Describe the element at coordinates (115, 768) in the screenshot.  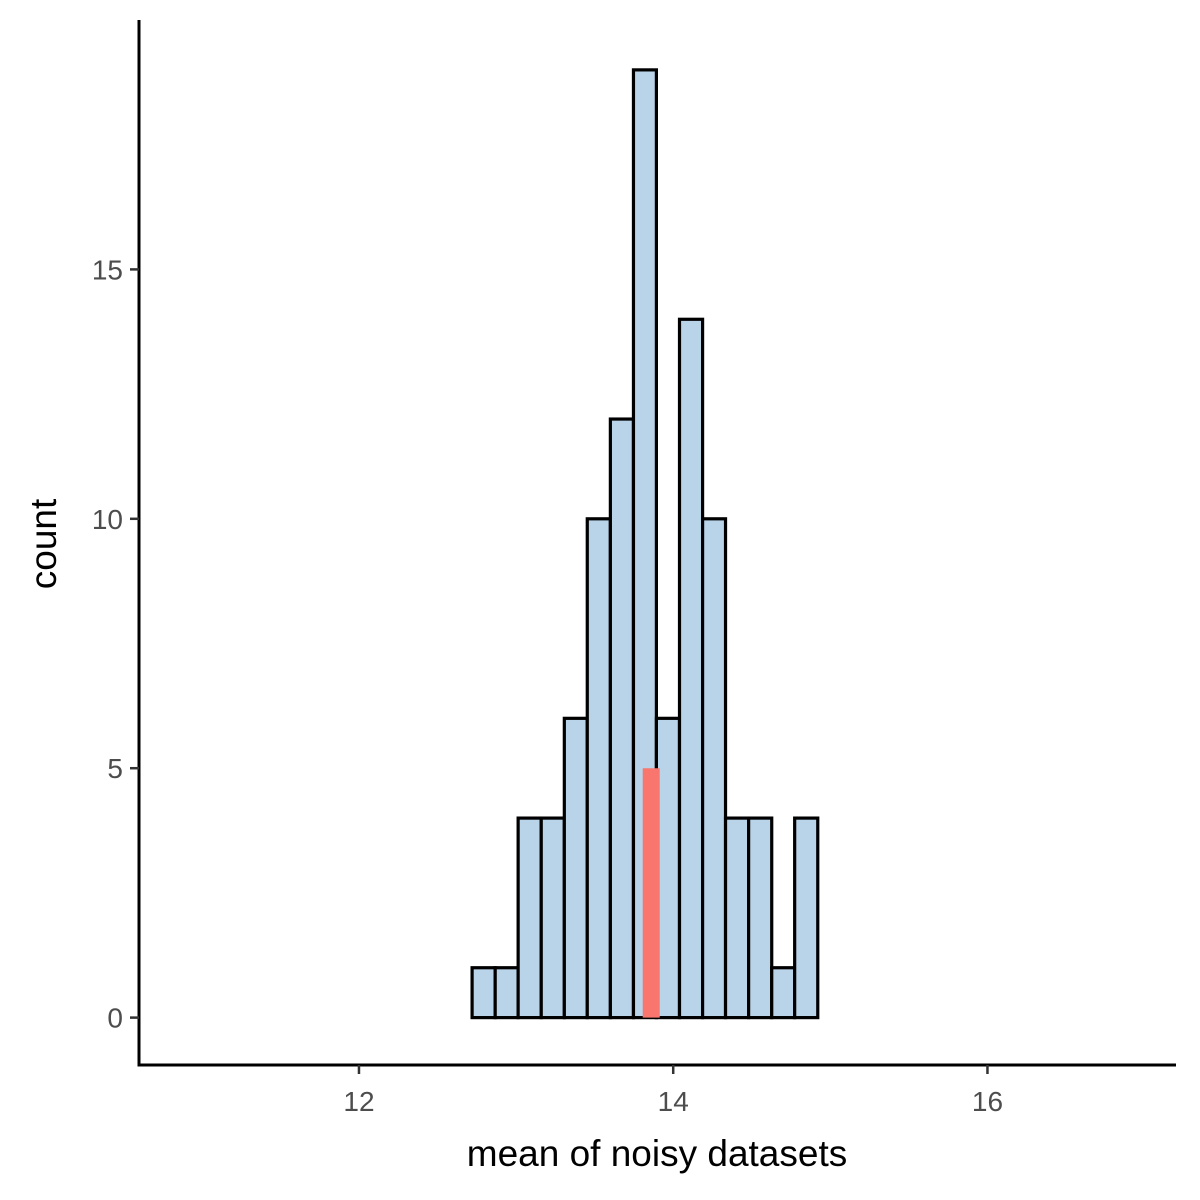
I see `y-tick-label-5: 5` at that location.